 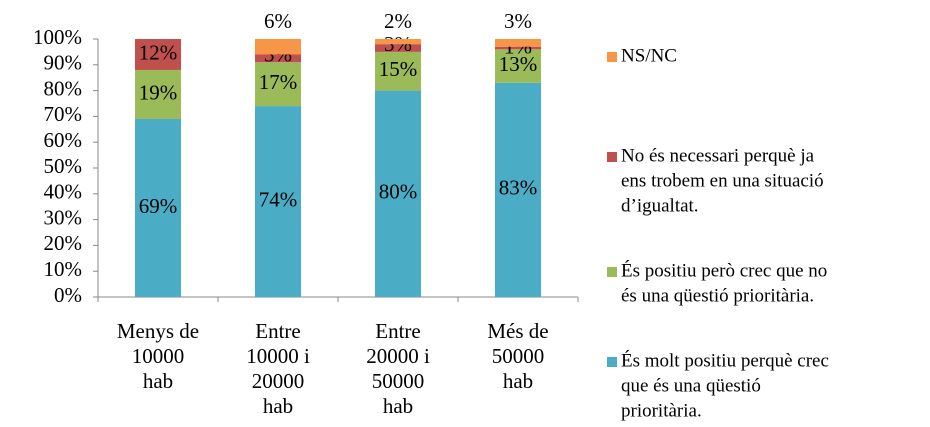 I want to click on data-label: 3%, so click(x=518, y=21).